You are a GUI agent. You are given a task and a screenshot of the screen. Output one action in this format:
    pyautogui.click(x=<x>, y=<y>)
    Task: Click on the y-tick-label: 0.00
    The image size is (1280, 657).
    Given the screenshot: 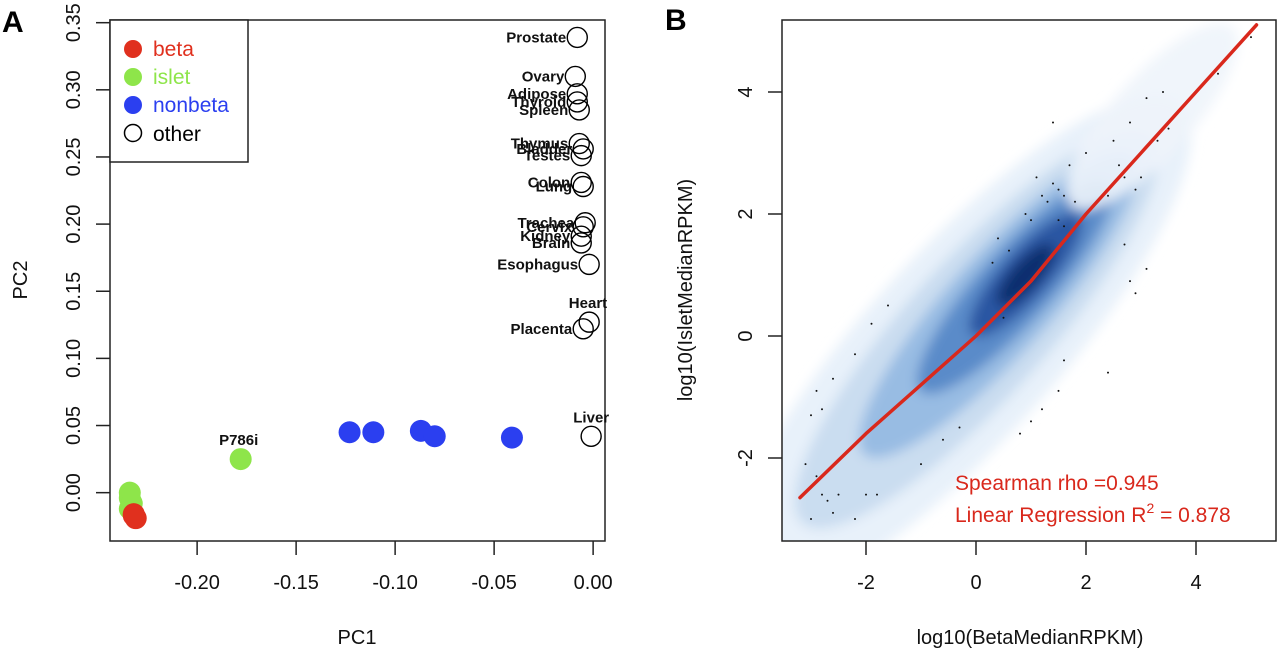 What is the action you would take?
    pyautogui.click(x=74, y=492)
    